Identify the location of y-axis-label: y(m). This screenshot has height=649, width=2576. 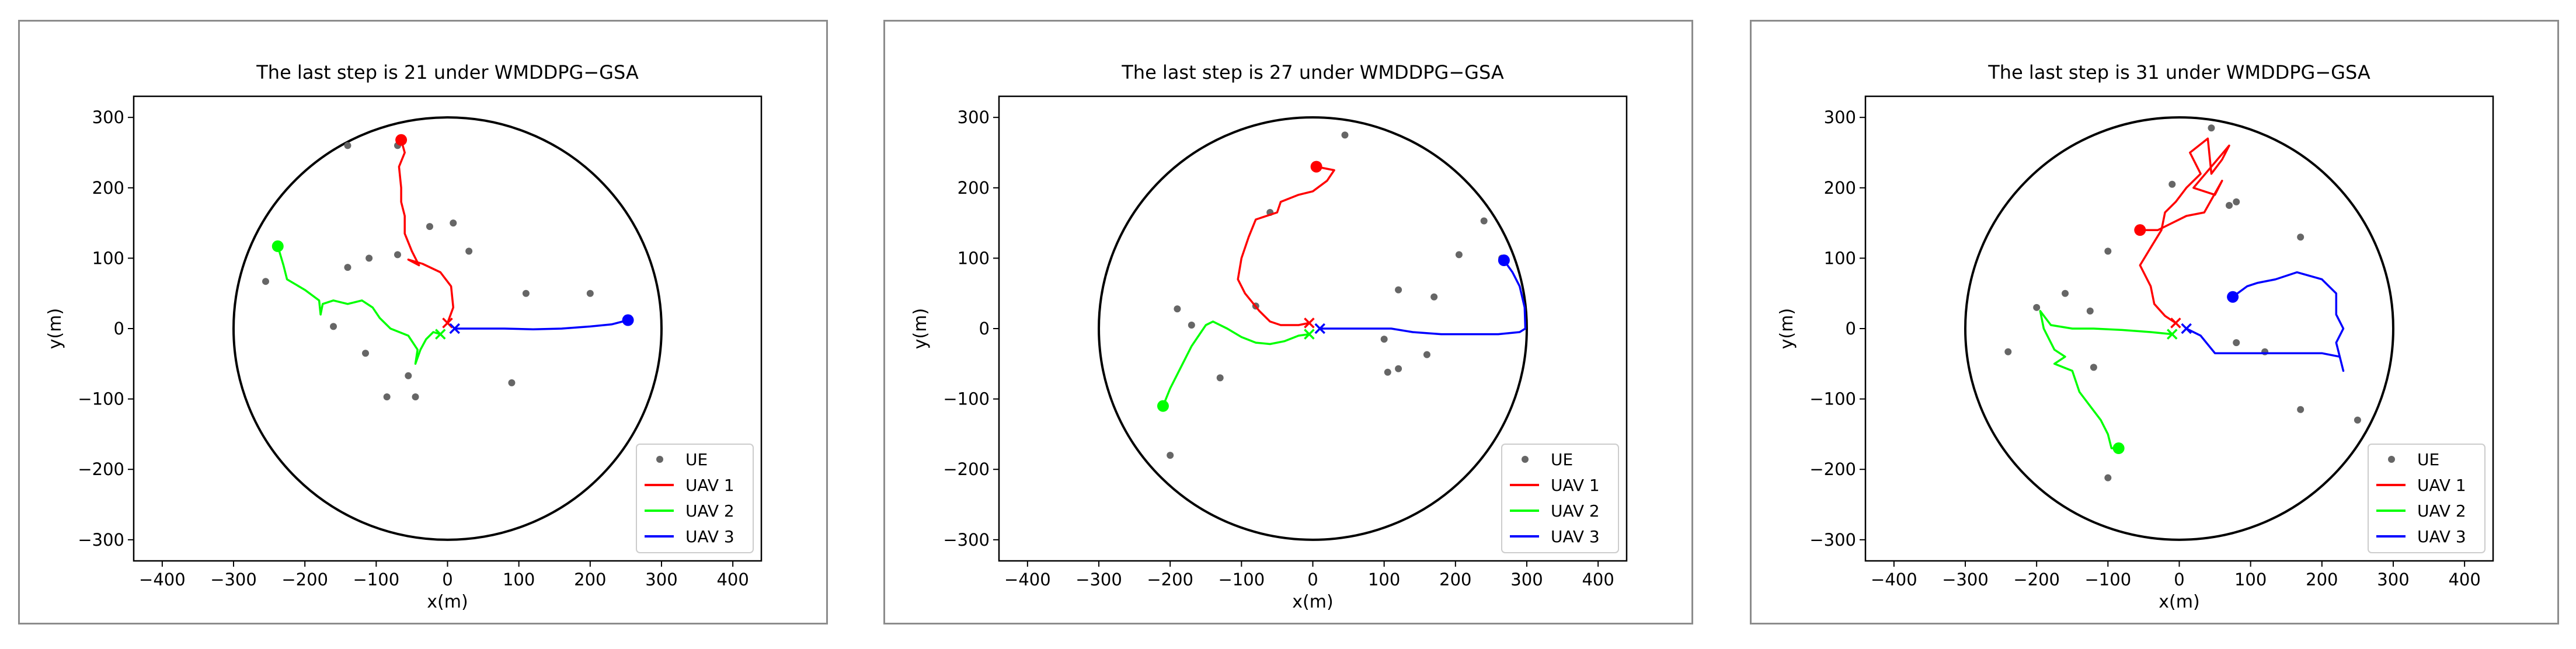
(55, 328).